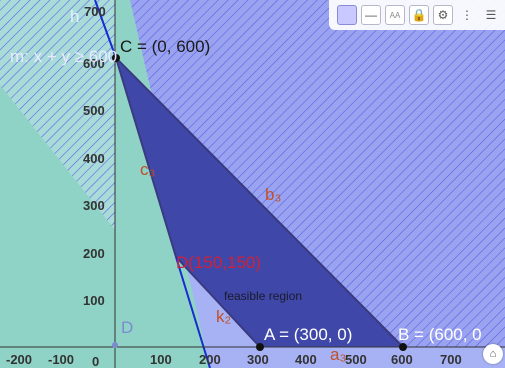 The width and height of the screenshot is (505, 368). What do you see at coordinates (338, 354) in the screenshot?
I see `line-a3-label: a₃` at bounding box center [338, 354].